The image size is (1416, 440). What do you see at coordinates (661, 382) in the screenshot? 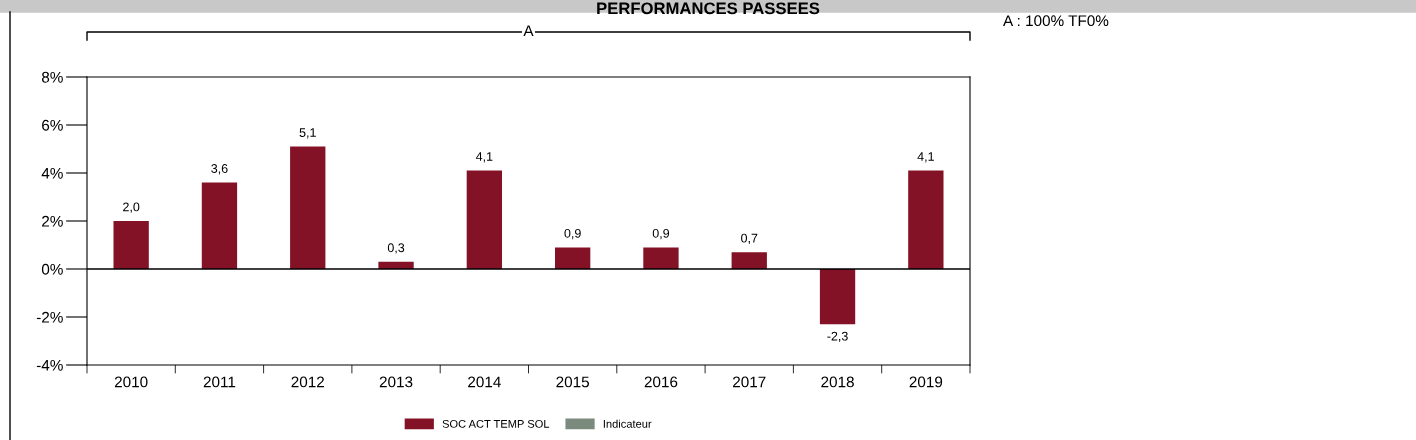
I see `x-tick-label: 2016` at bounding box center [661, 382].